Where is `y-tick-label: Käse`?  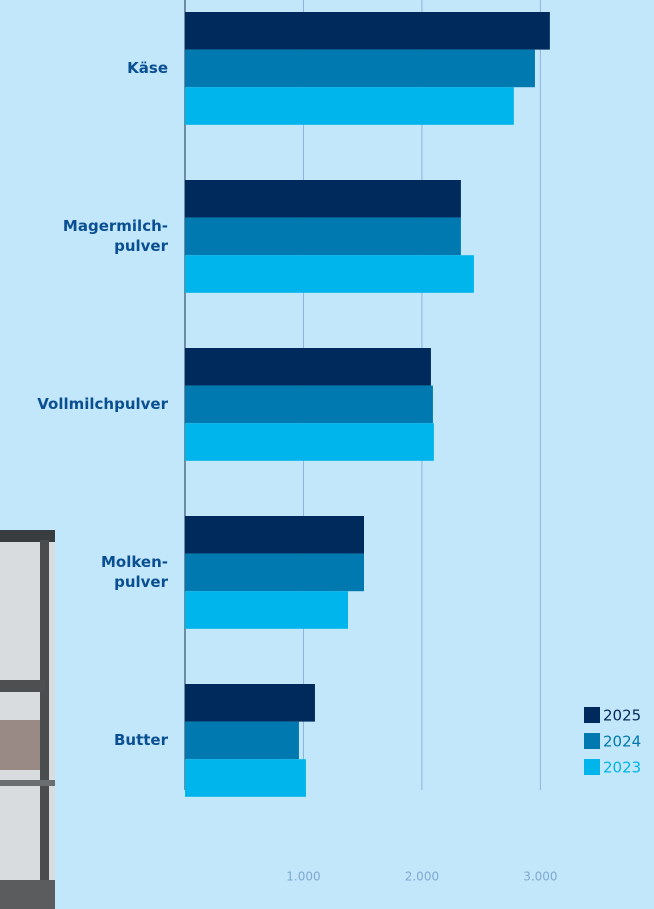 y-tick-label: Käse is located at coordinates (147, 68).